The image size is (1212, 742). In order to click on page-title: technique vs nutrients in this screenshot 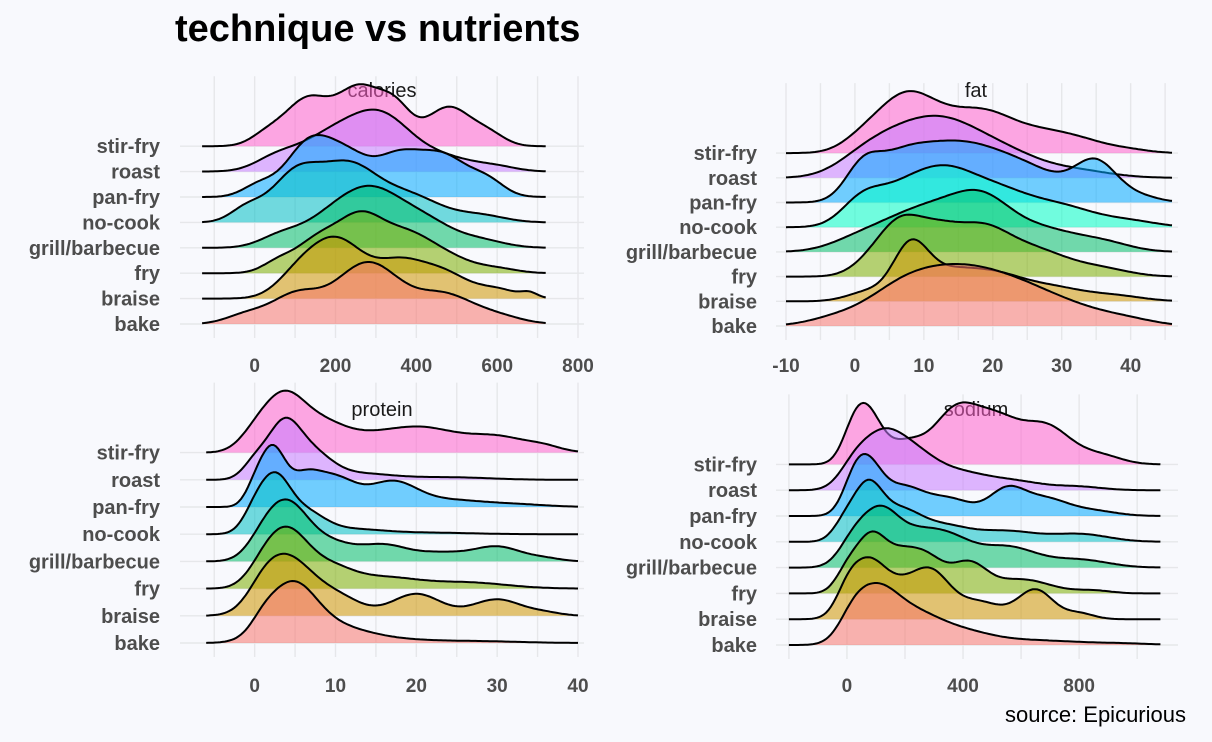, I will do `click(378, 29)`.